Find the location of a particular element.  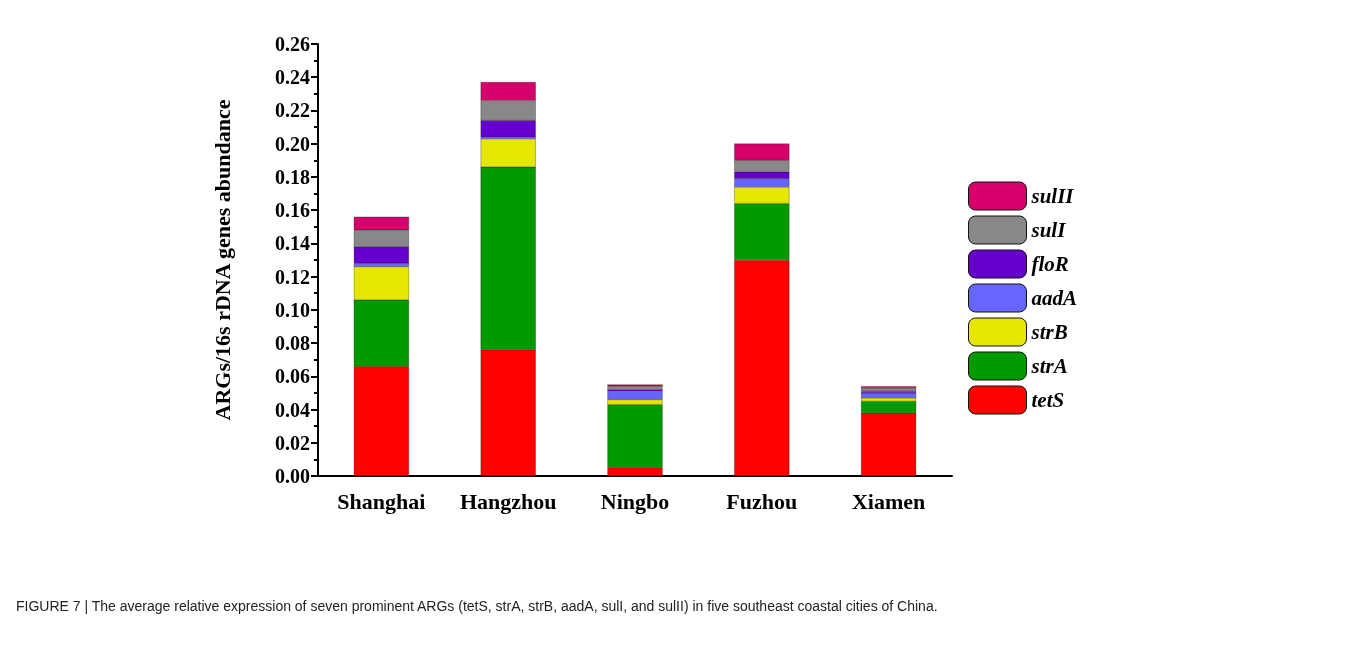

x-tick-label: Fuzhou is located at coordinates (762, 501).